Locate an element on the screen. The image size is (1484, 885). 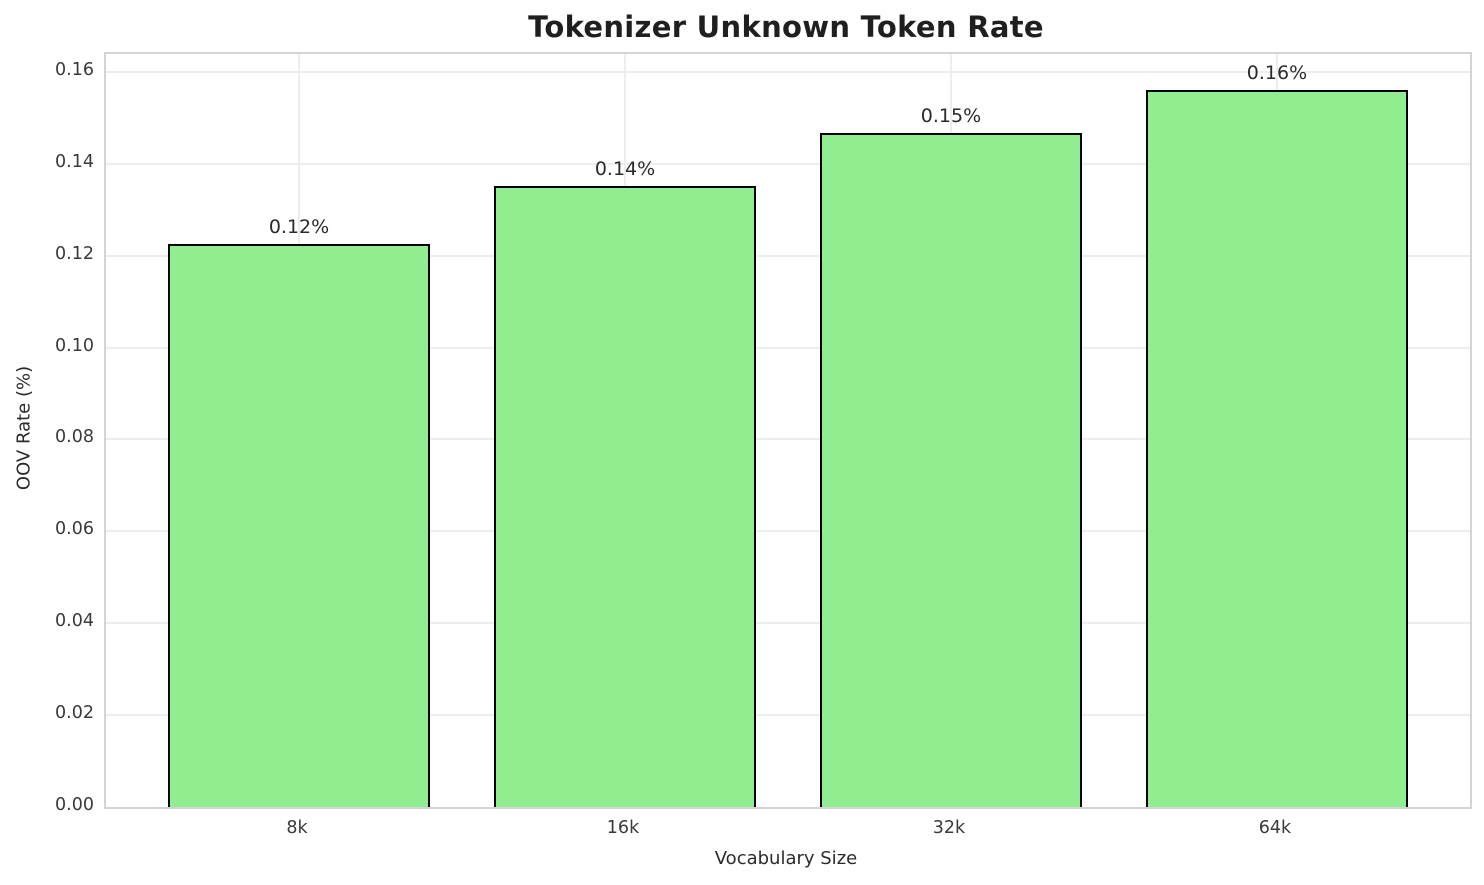
y-tick-label: 0.08 is located at coordinates (74, 437).